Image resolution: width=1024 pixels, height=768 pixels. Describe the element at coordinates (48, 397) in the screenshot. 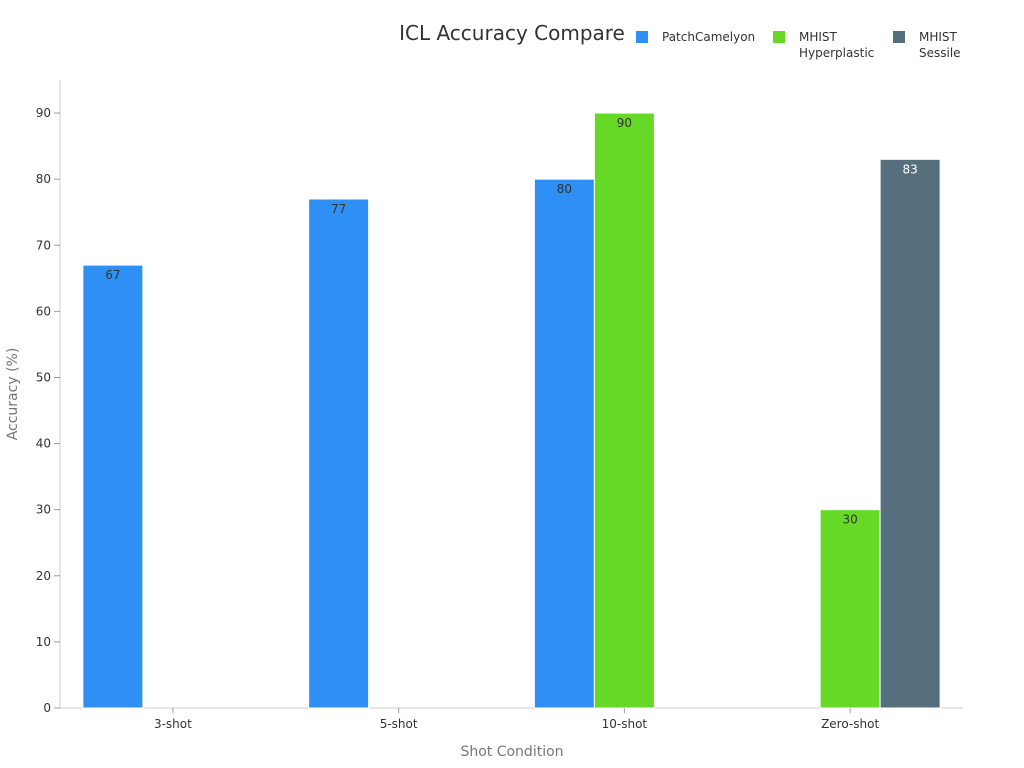

I see `y-axis: 0 10 20 30 40 50 60 70 80 90` at that location.